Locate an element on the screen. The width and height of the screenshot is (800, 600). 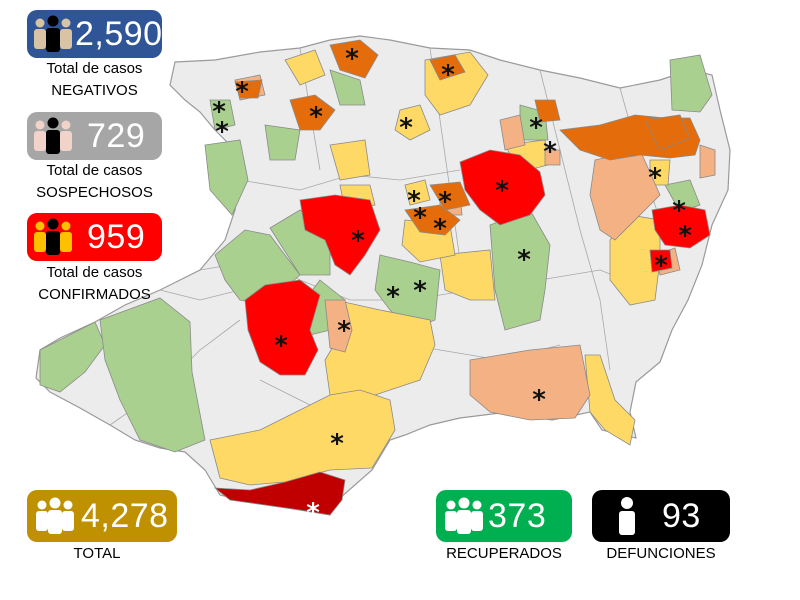
sospechosos-value: 729 is located at coordinates (116, 136).